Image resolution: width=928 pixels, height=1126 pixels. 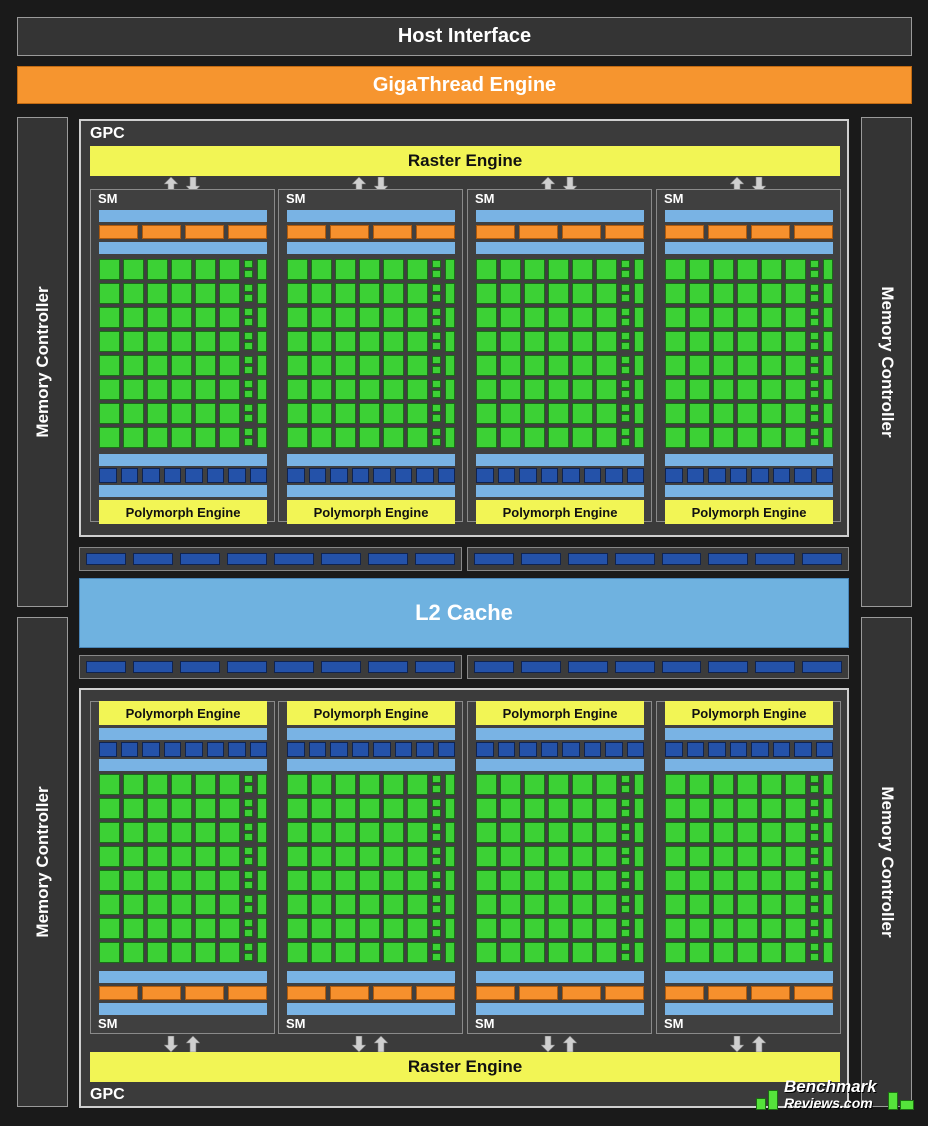 What do you see at coordinates (42, 362) in the screenshot?
I see `memory-controller-left-top: Memory Controller` at bounding box center [42, 362].